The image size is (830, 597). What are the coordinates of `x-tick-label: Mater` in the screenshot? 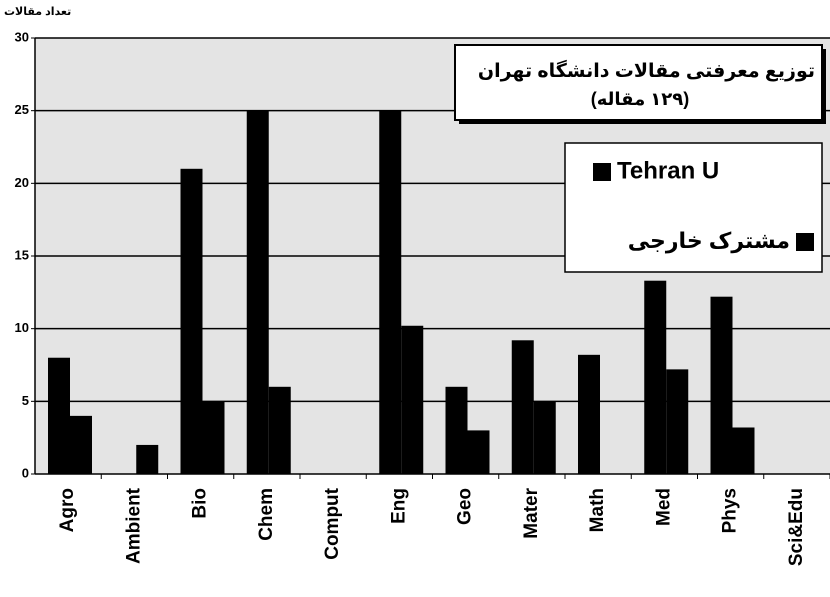 It's located at (531, 512).